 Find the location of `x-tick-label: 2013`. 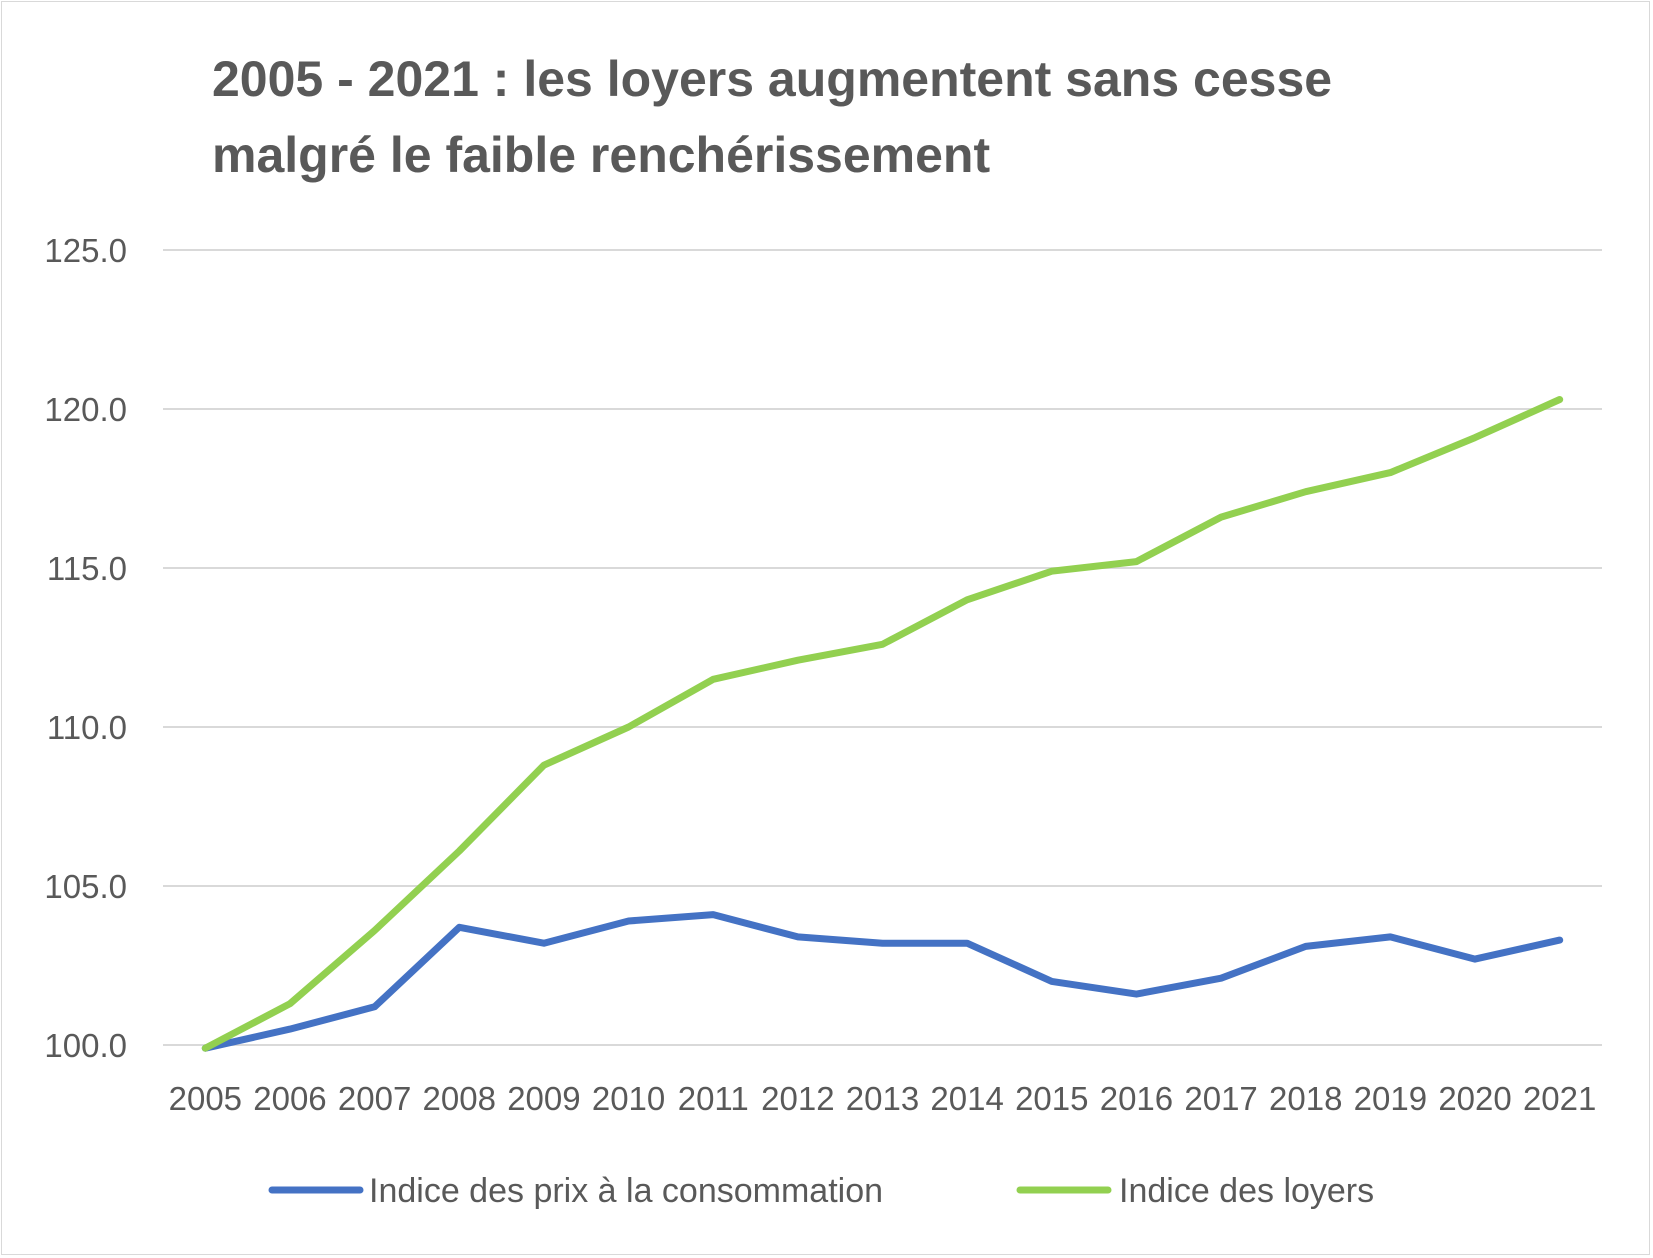

x-tick-label: 2013 is located at coordinates (882, 1098).